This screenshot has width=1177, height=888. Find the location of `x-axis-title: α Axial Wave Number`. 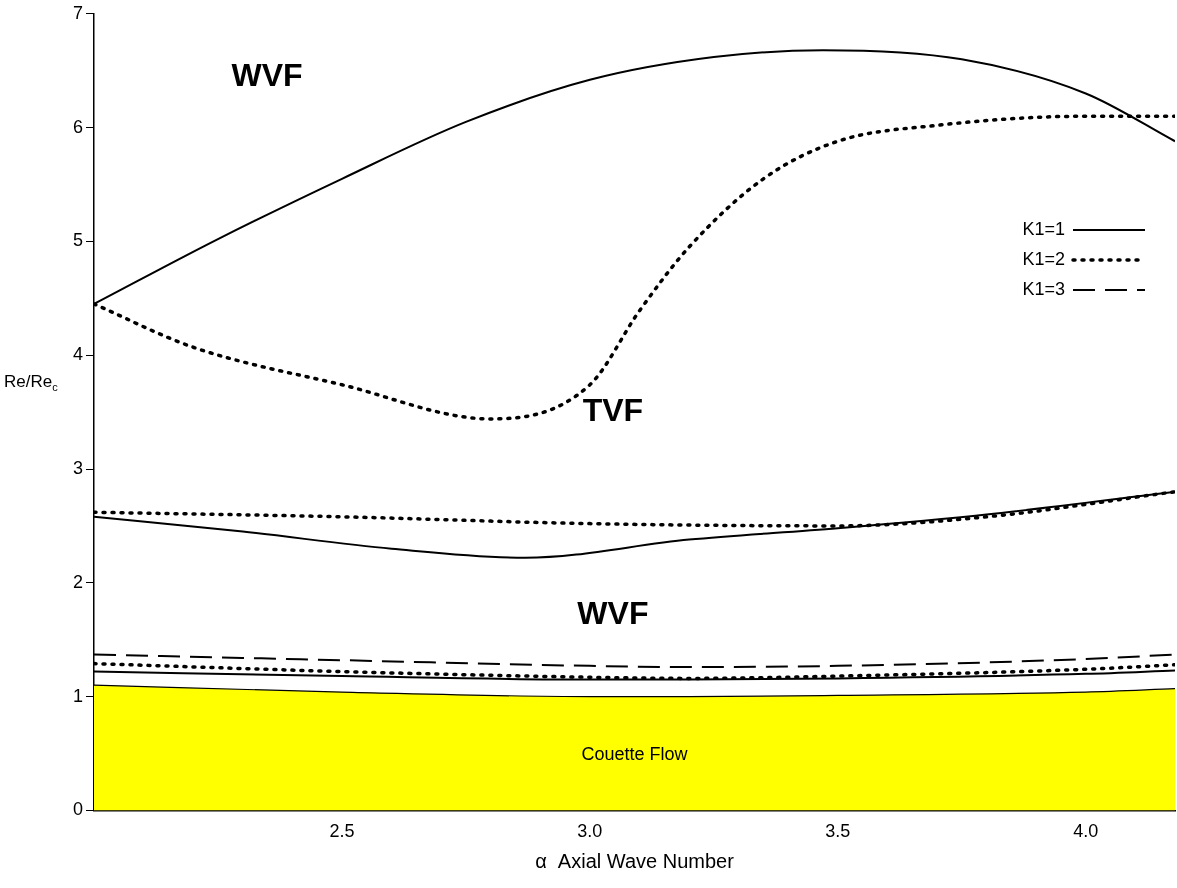

x-axis-title: α Axial Wave Number is located at coordinates (635, 860).